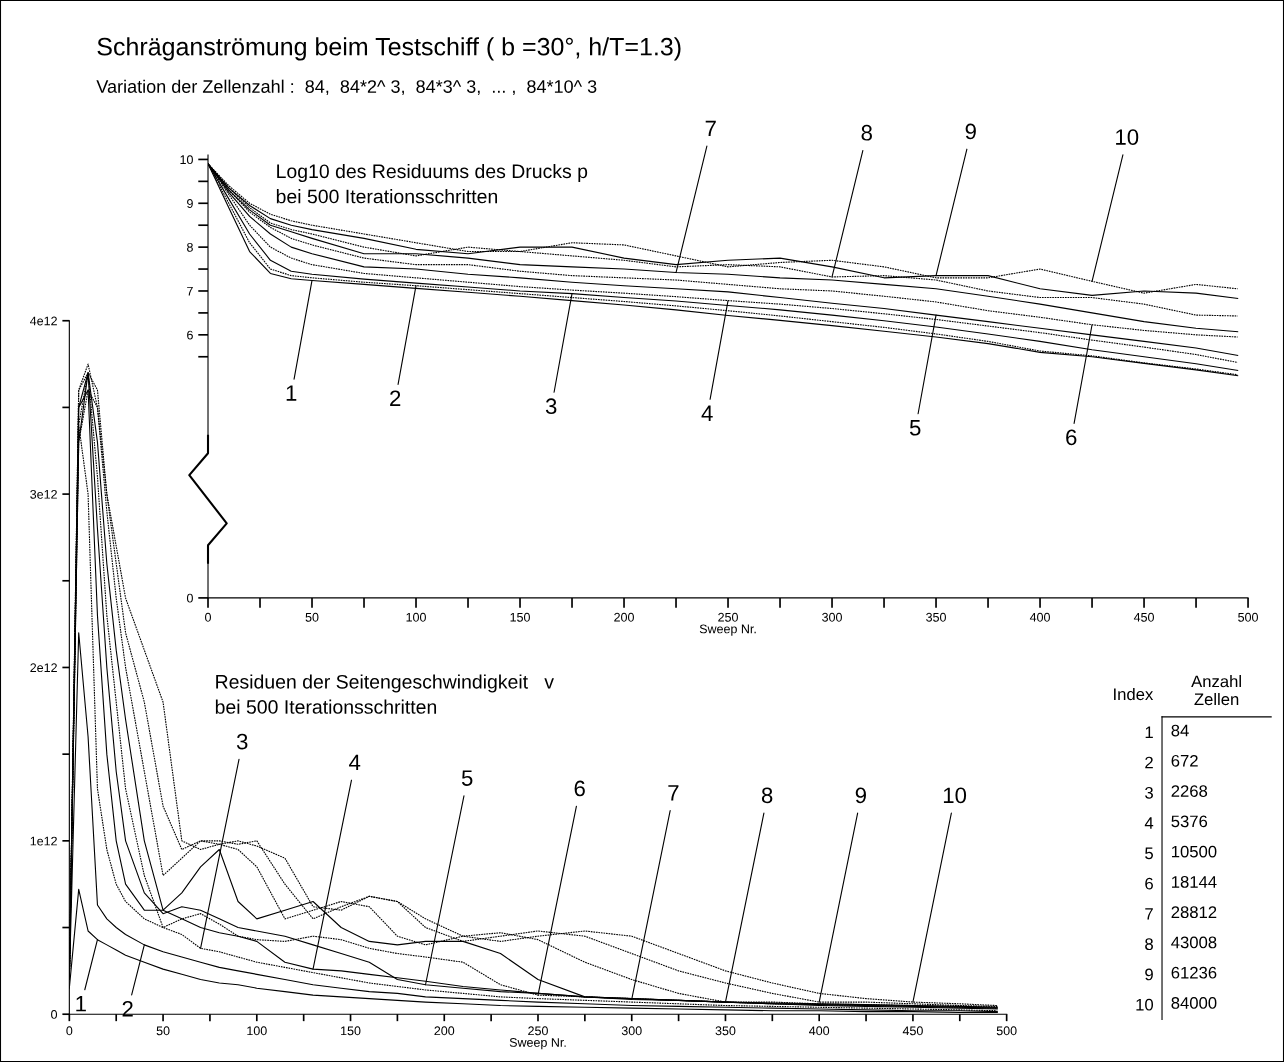  What do you see at coordinates (1194, 881) in the screenshot?
I see `data-label: 18144` at bounding box center [1194, 881].